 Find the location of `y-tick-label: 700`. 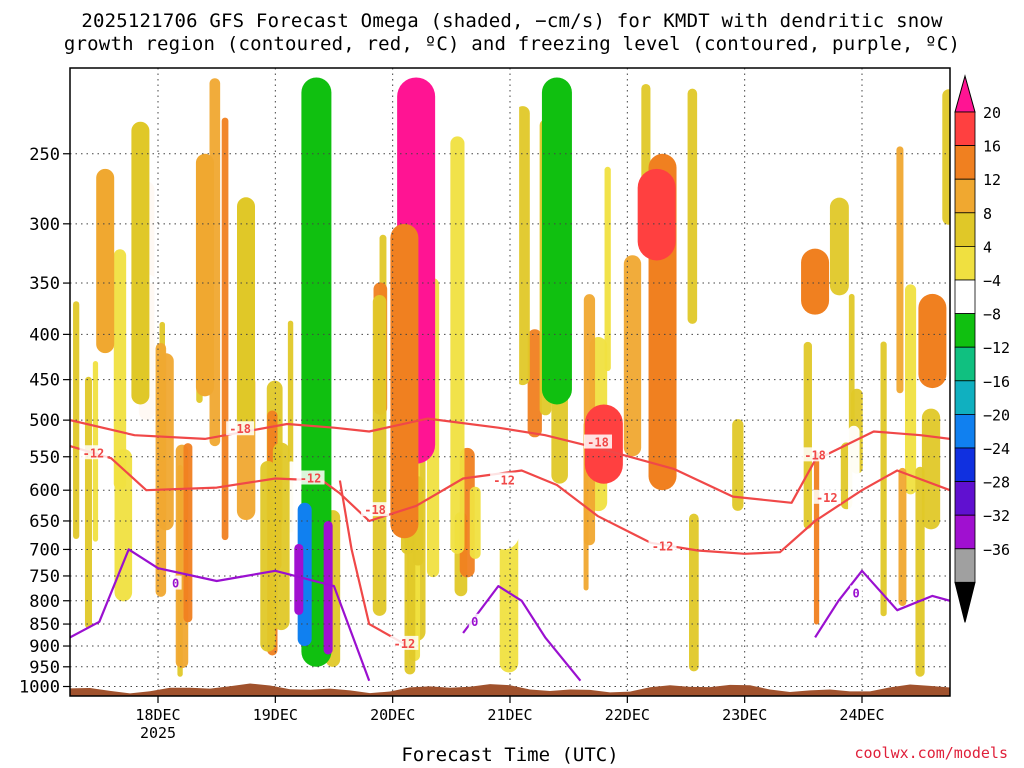

y-tick-label: 700 is located at coordinates (44, 550).